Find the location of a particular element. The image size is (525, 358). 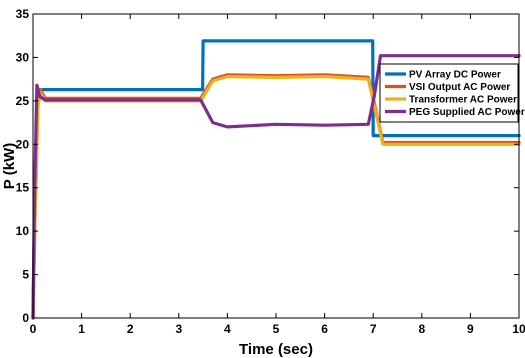

x-tick-label: 10 is located at coordinates (518, 329).